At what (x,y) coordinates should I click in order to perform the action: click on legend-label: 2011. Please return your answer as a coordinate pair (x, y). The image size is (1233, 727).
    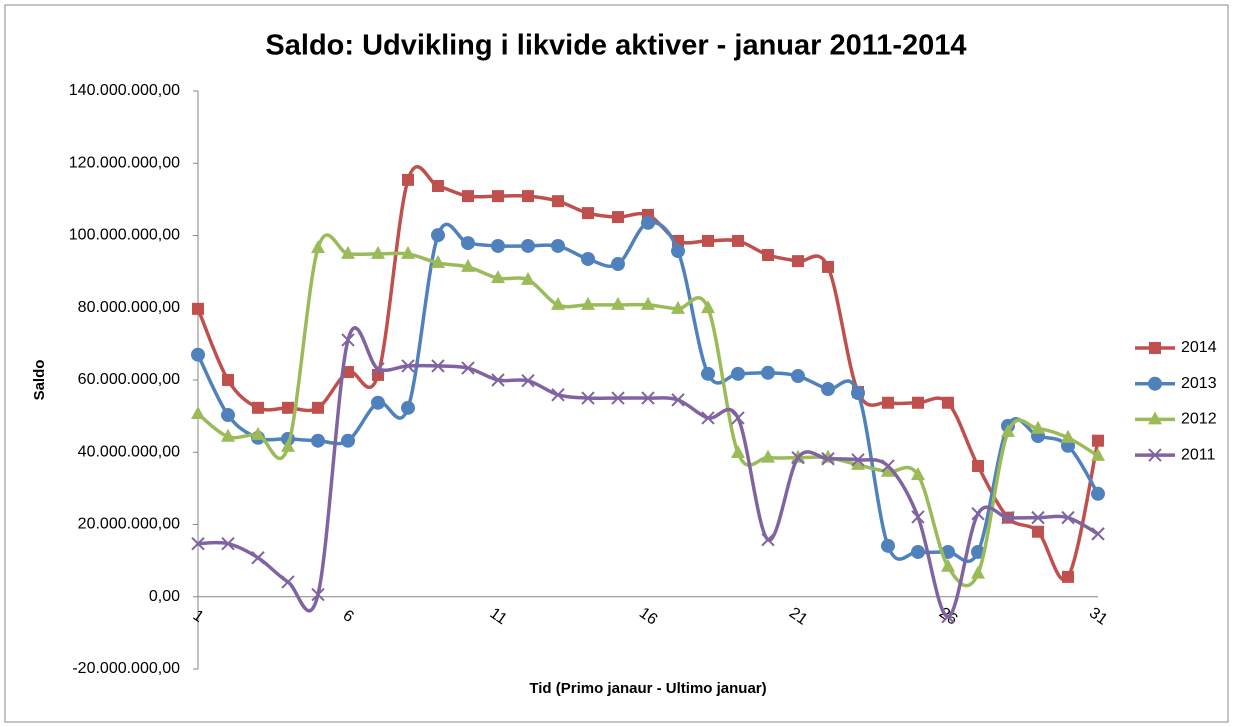
    Looking at the image, I should click on (1198, 454).